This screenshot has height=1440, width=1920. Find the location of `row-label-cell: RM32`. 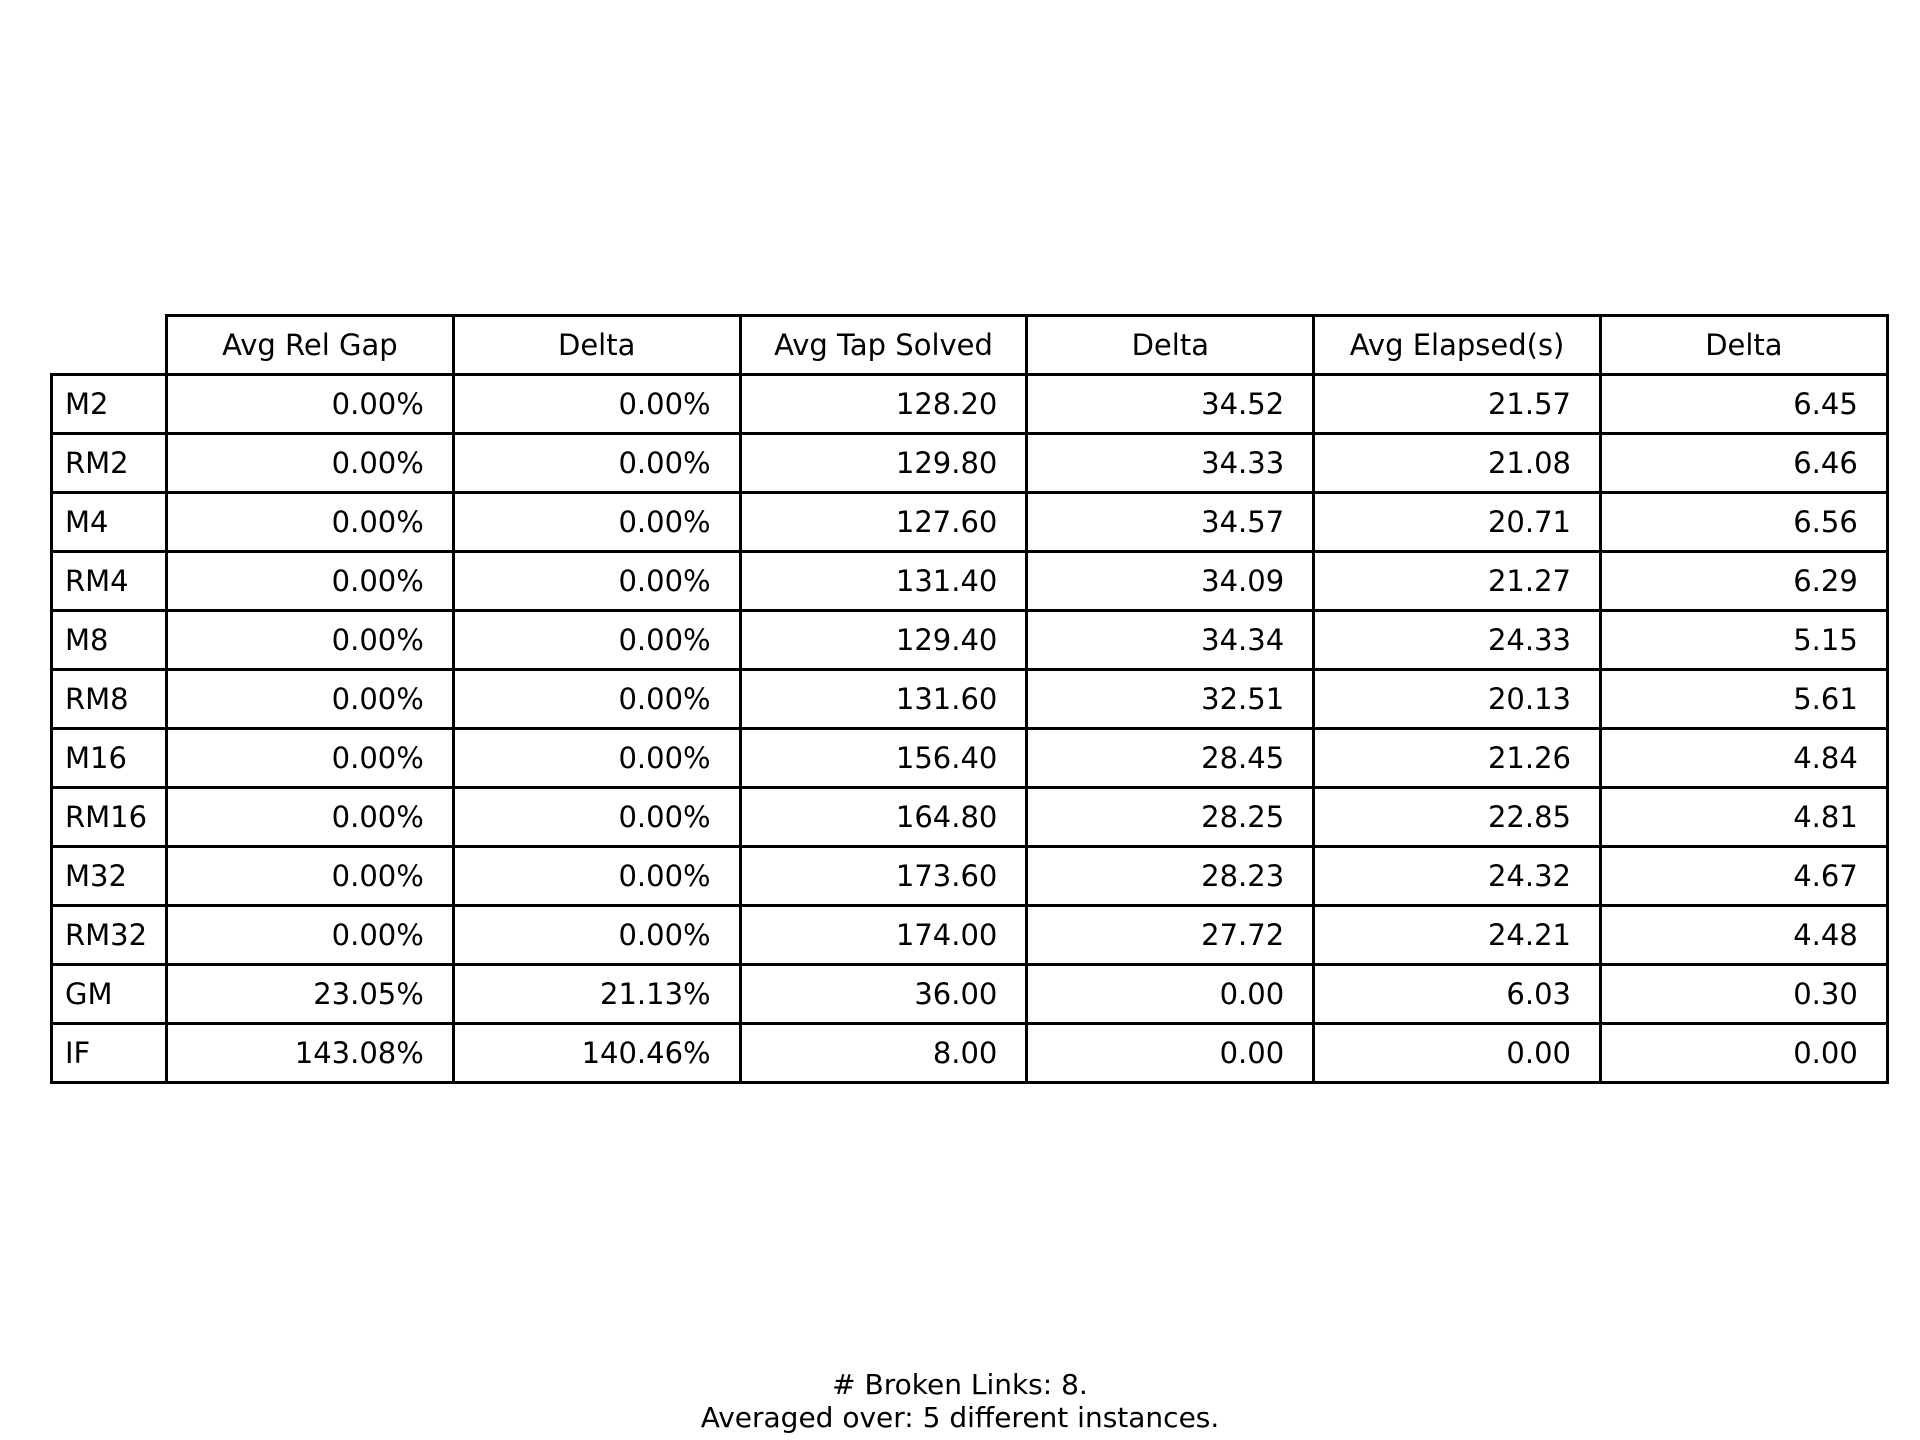

row-label-cell: RM32 is located at coordinates (109, 935).